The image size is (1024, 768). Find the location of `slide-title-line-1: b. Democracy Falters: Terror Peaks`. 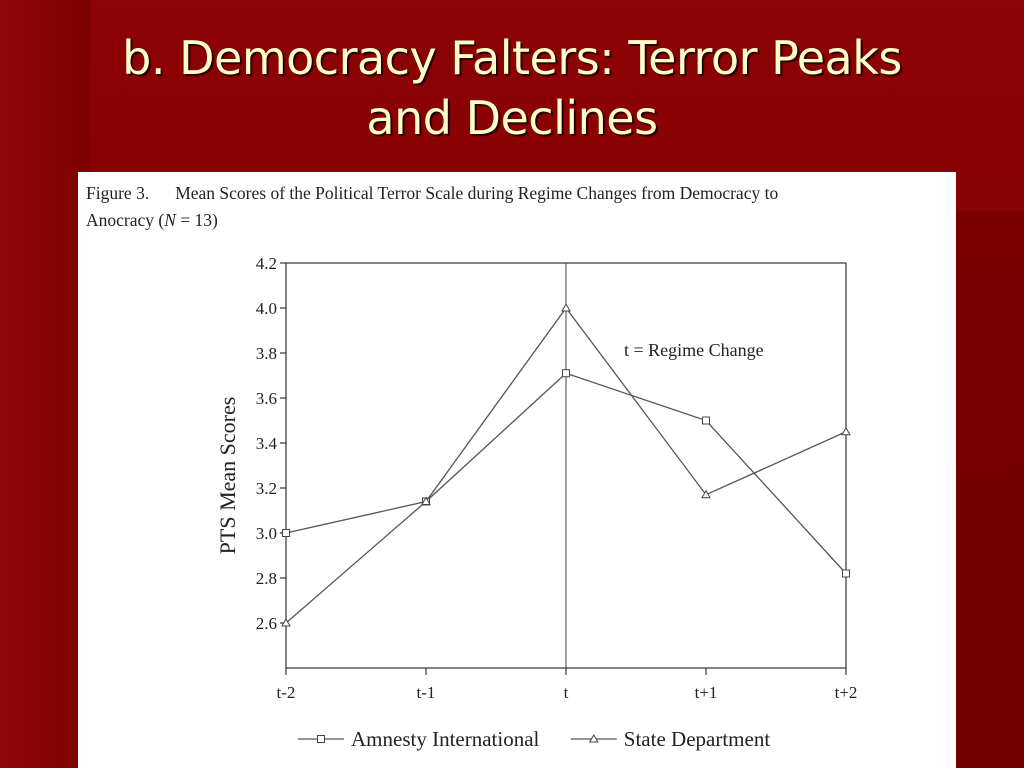

slide-title-line-1: b. Democracy Falters: Terror Peaks is located at coordinates (512, 58).